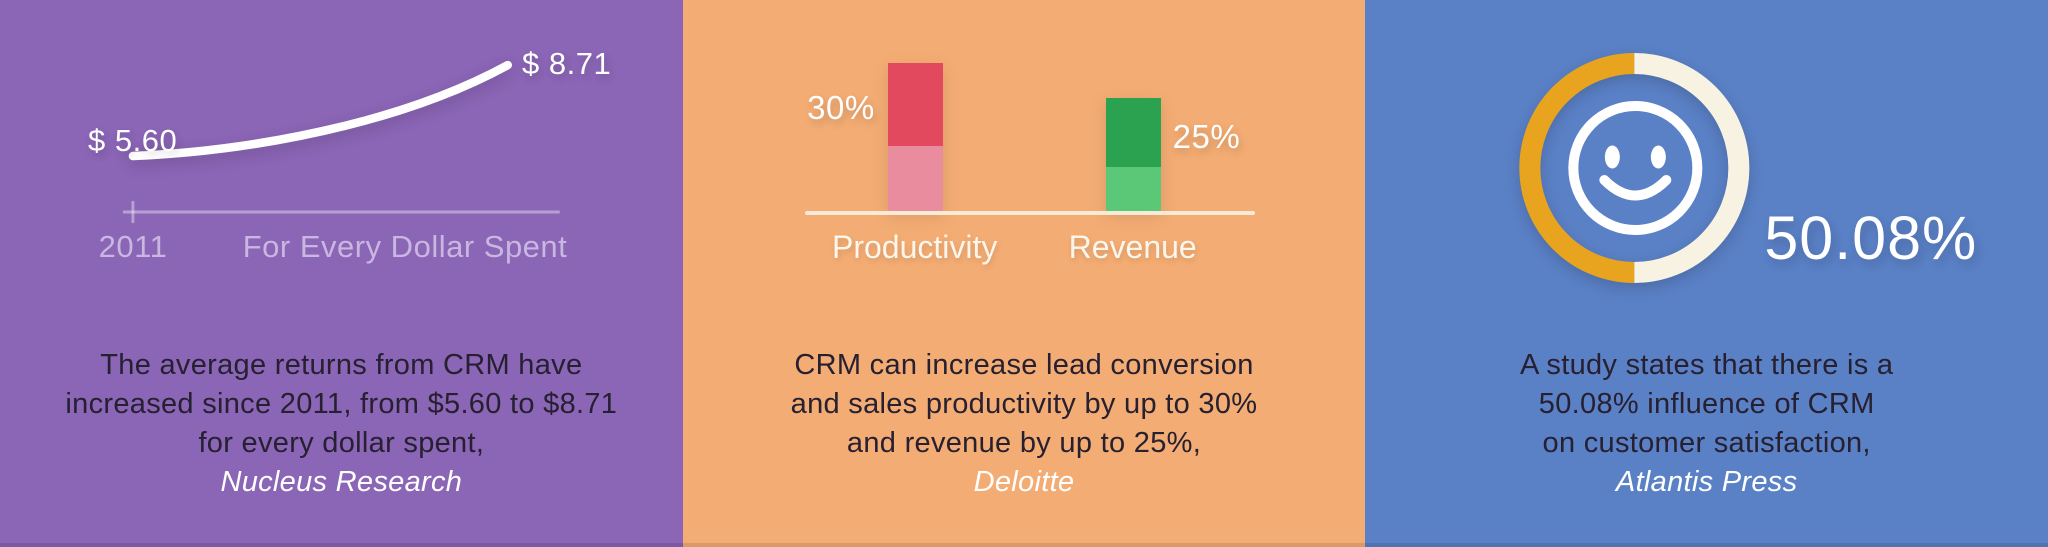 The width and height of the screenshot is (2048, 547). Describe the element at coordinates (1706, 404) in the screenshot. I see `caption-line: 50.08% influence of CRM` at that location.